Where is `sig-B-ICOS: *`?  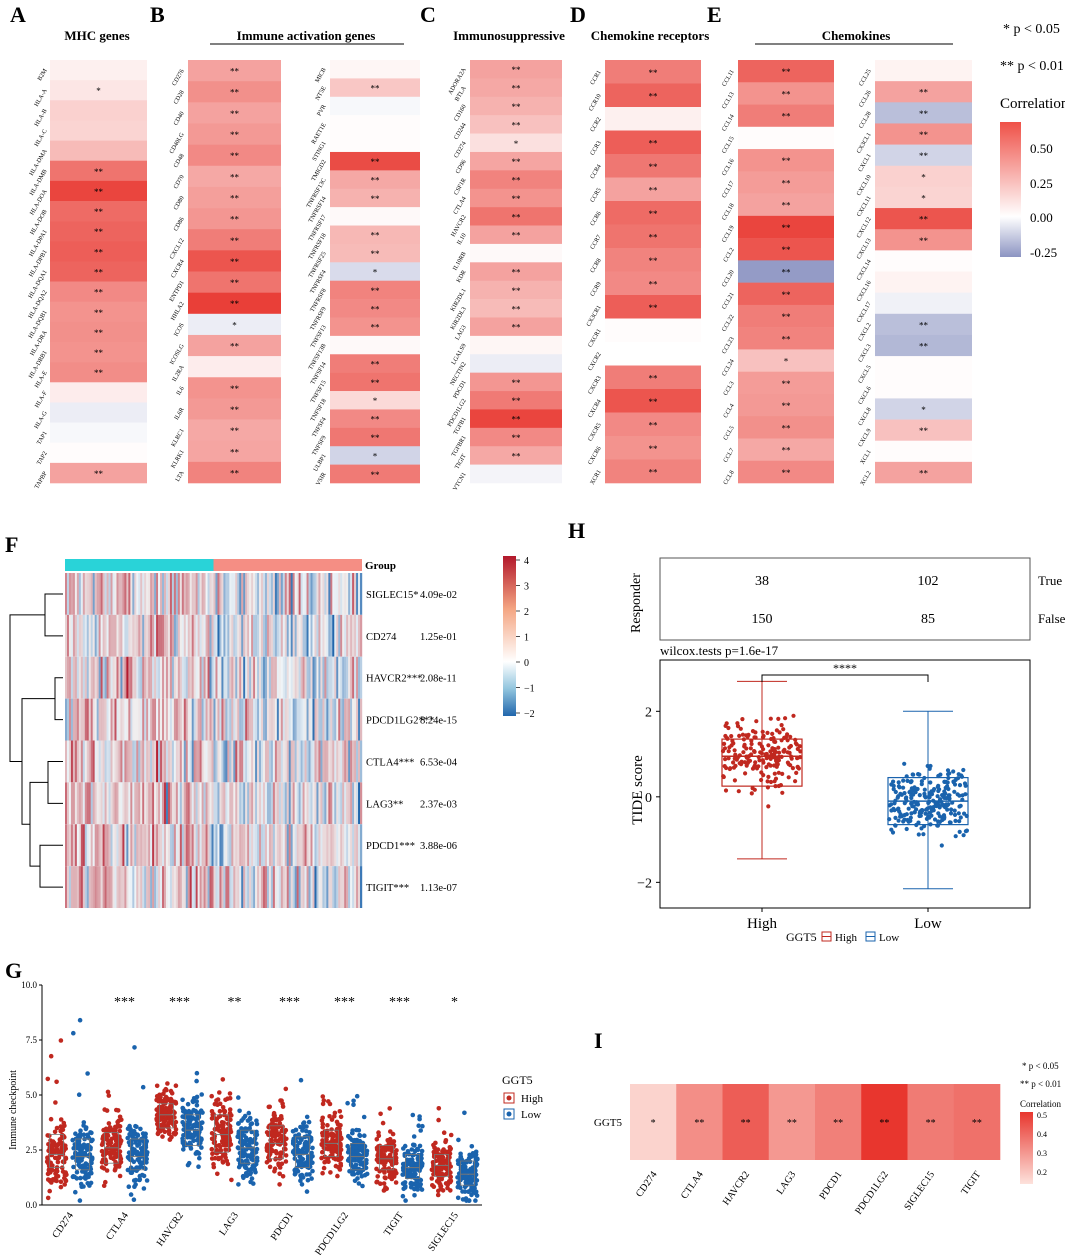
sig-B-ICOS: * is located at coordinates (234, 325).